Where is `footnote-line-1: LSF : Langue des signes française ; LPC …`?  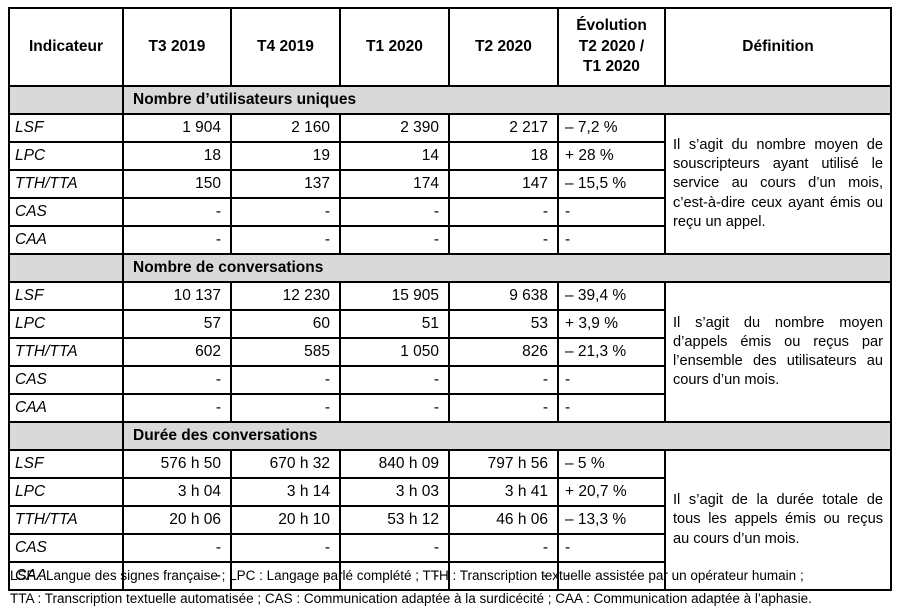
footnote-line-1: LSF : Langue des signes française ; LPC … is located at coordinates (407, 575).